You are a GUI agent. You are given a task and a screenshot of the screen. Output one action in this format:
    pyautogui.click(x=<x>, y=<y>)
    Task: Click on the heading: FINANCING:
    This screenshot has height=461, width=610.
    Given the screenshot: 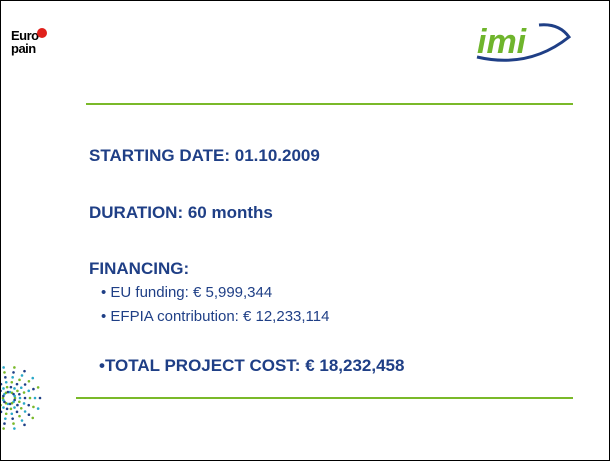 What is the action you would take?
    pyautogui.click(x=139, y=268)
    